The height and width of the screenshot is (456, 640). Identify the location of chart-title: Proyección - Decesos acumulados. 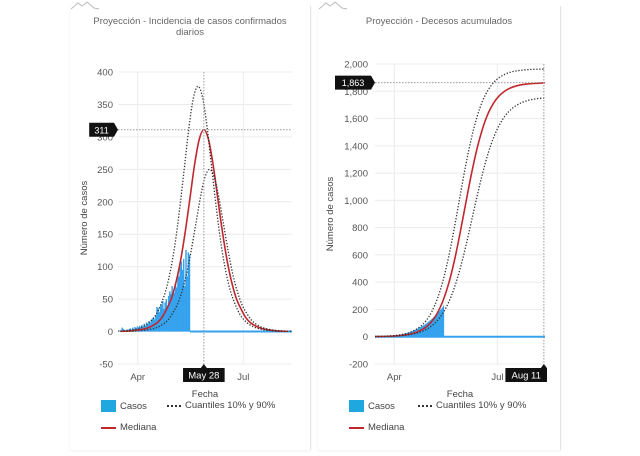
(439, 21).